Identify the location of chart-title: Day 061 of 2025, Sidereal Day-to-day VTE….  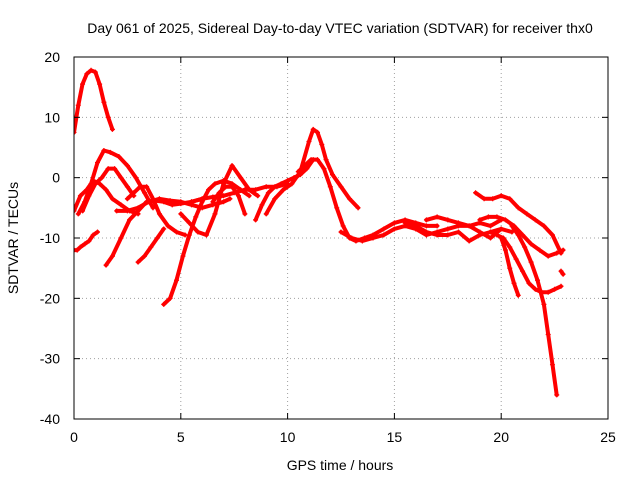
(340, 28).